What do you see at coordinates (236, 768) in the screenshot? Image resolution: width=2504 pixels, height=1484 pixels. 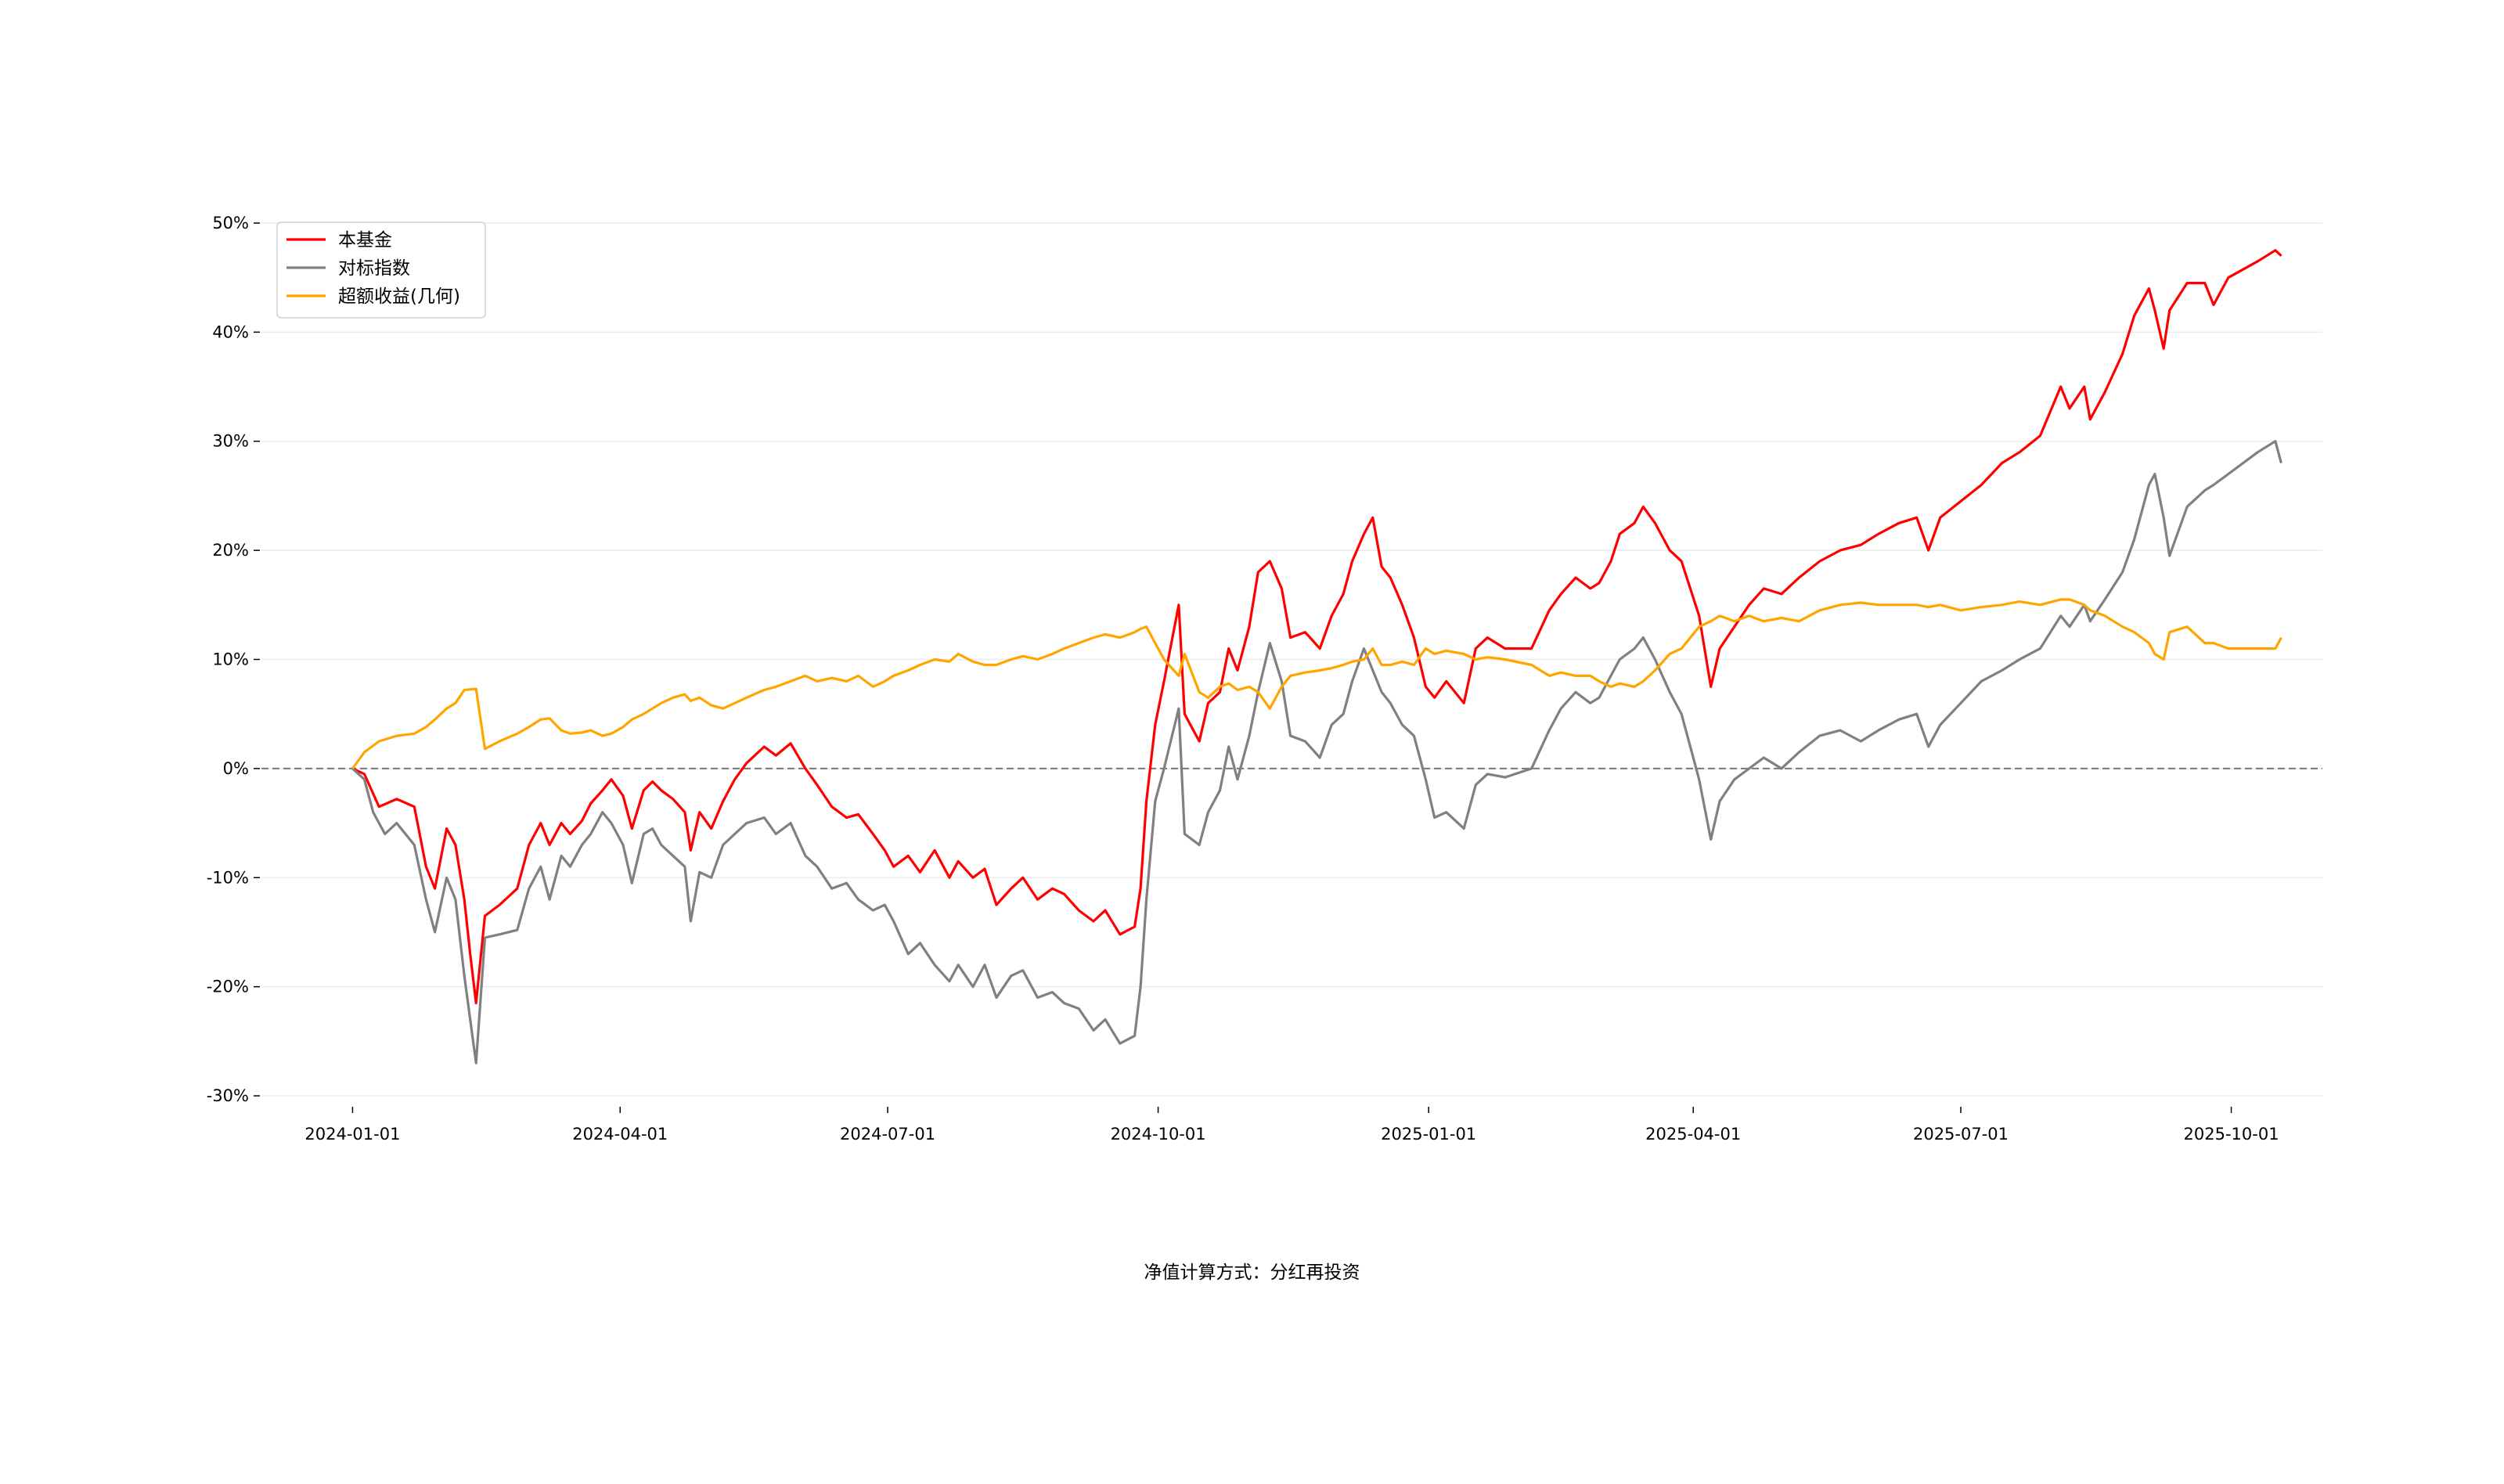 I see `y-tick-label: 0%` at bounding box center [236, 768].